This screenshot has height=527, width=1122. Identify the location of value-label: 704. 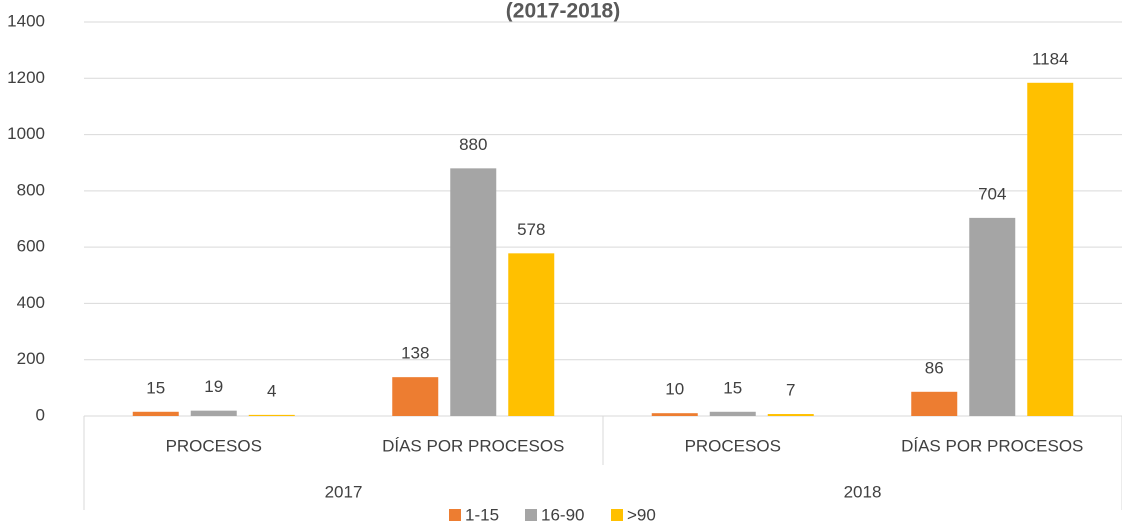
(992, 193).